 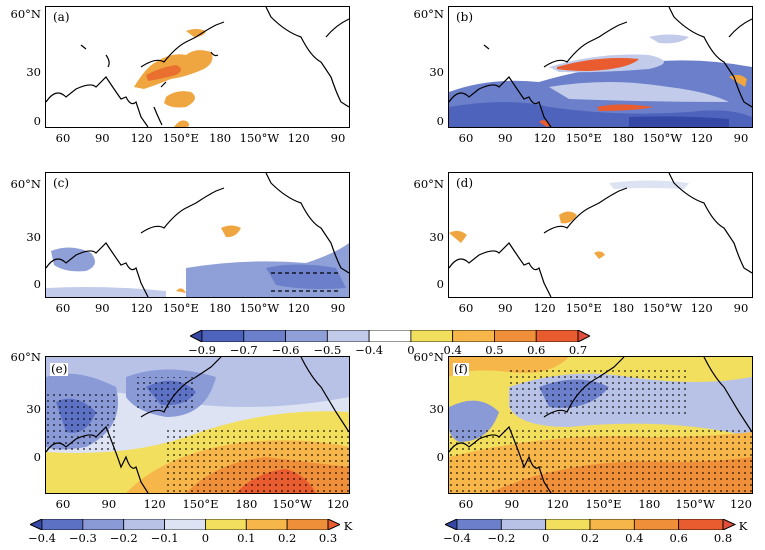 What do you see at coordinates (461, 369) in the screenshot?
I see `panel-f-label: (f)` at bounding box center [461, 369].